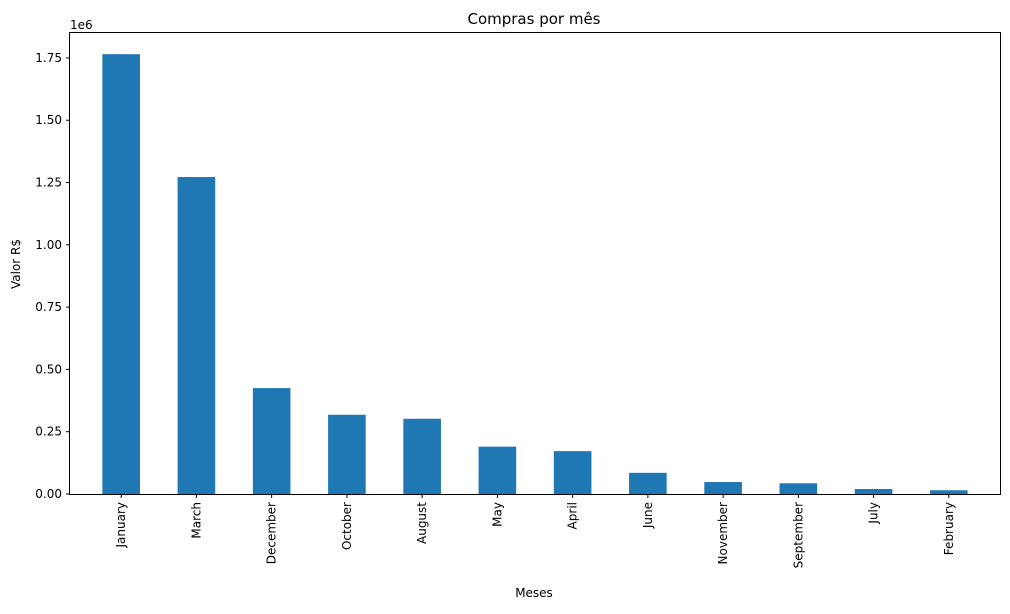 This screenshot has height=614, width=1010. I want to click on y-tick-label: 1.50, so click(48, 120).